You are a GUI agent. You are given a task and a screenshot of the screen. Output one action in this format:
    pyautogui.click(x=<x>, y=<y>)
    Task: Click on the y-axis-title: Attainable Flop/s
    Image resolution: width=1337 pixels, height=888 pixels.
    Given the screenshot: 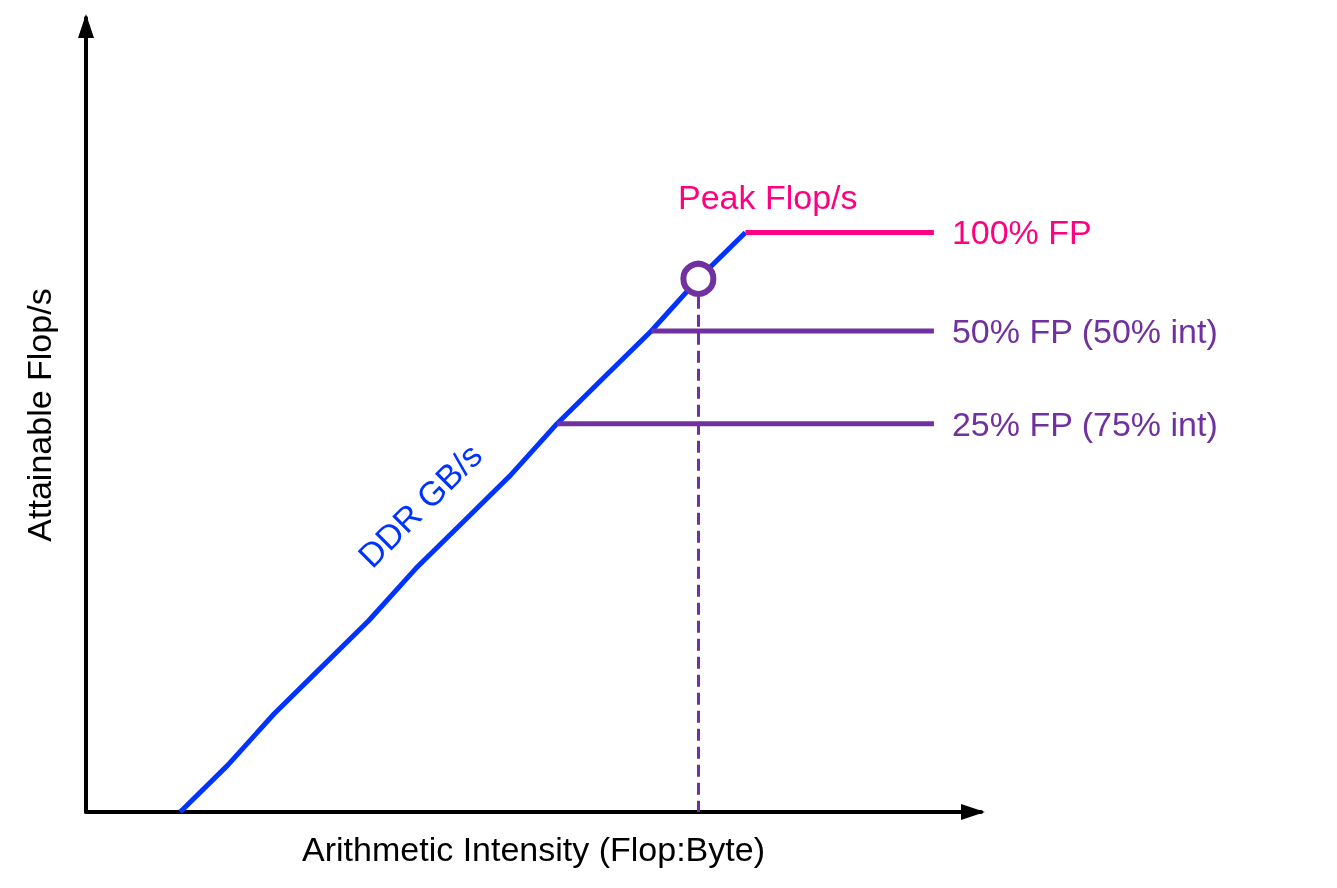 What is the action you would take?
    pyautogui.click(x=39, y=415)
    